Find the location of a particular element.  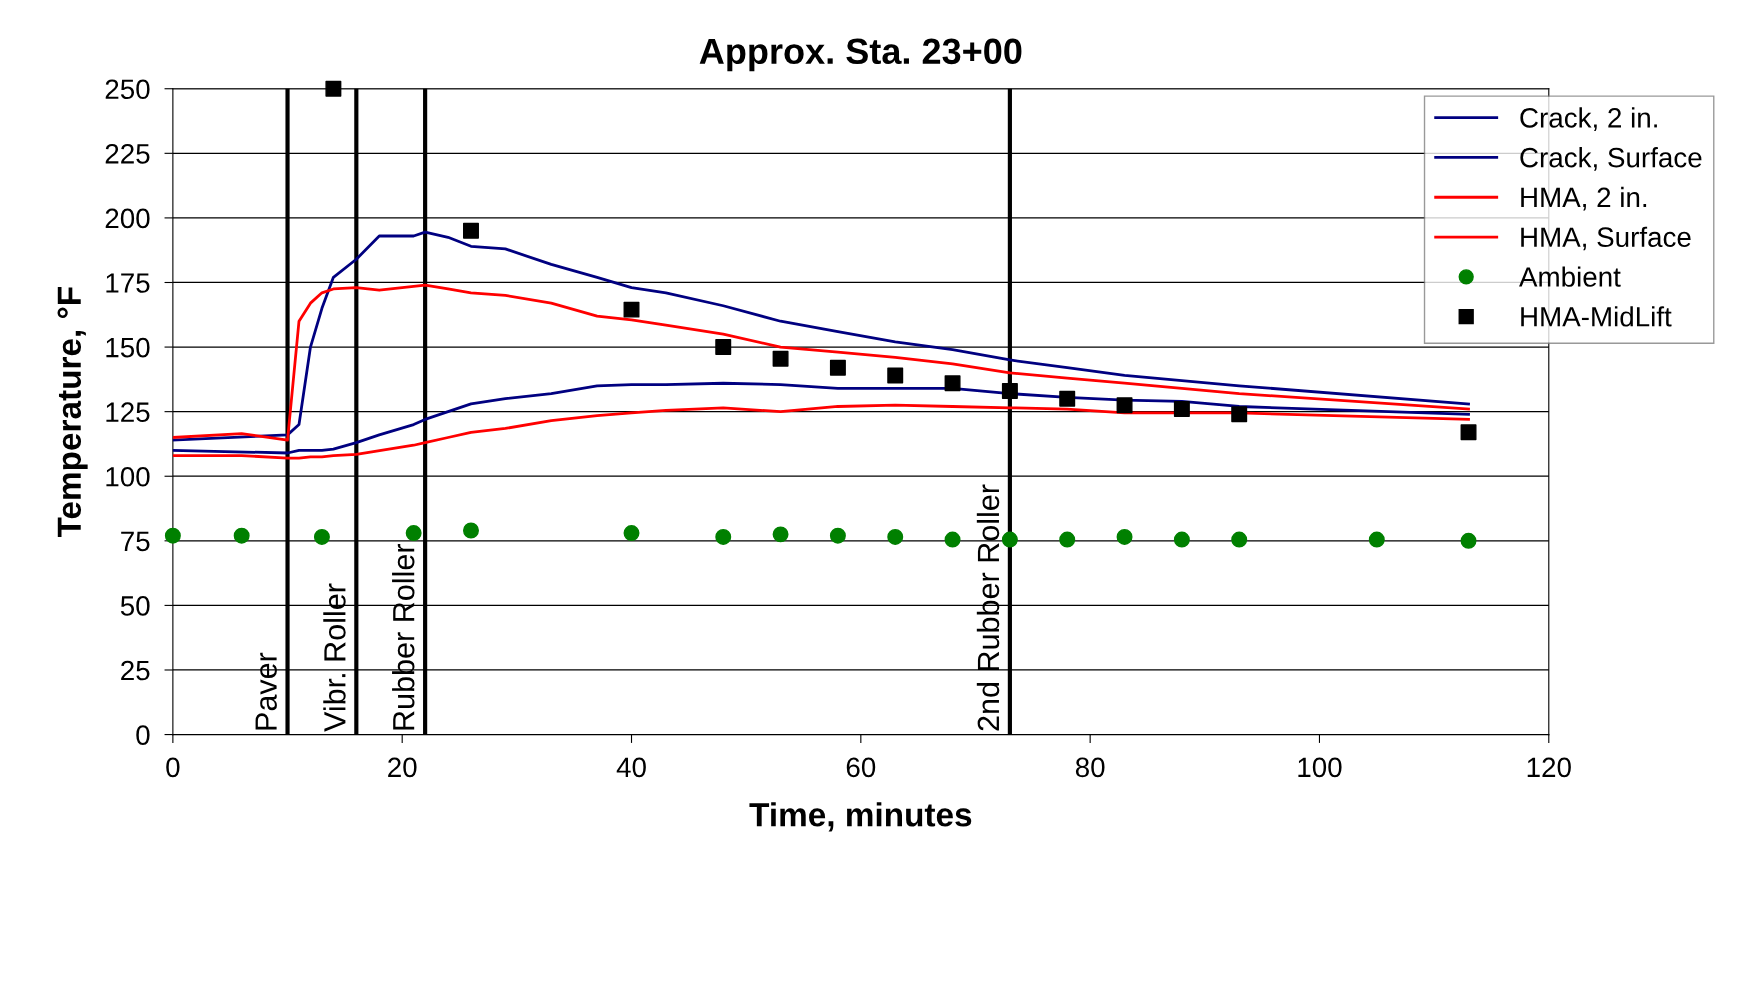

legend-label: Crack, 2 in. is located at coordinates (1588, 119).